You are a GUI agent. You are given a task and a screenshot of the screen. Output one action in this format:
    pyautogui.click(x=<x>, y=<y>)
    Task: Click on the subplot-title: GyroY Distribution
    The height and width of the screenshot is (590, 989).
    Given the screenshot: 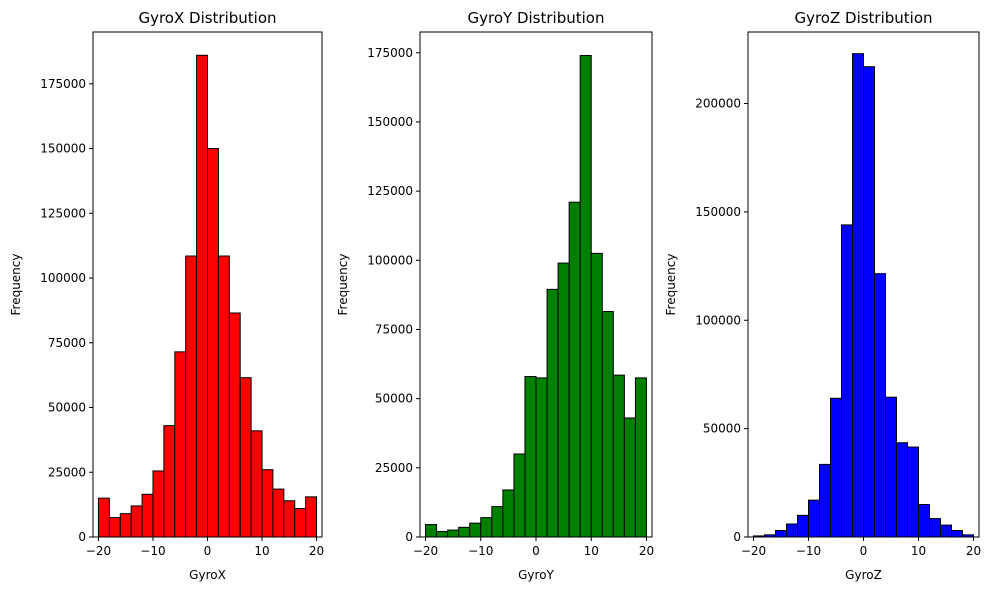 What is the action you would take?
    pyautogui.click(x=536, y=18)
    